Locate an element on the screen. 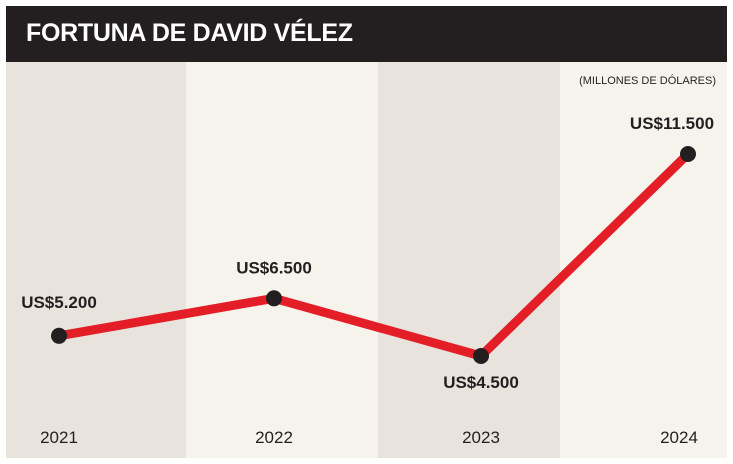 The height and width of the screenshot is (464, 733). value-label-2021: US$5.200 is located at coordinates (59, 302).